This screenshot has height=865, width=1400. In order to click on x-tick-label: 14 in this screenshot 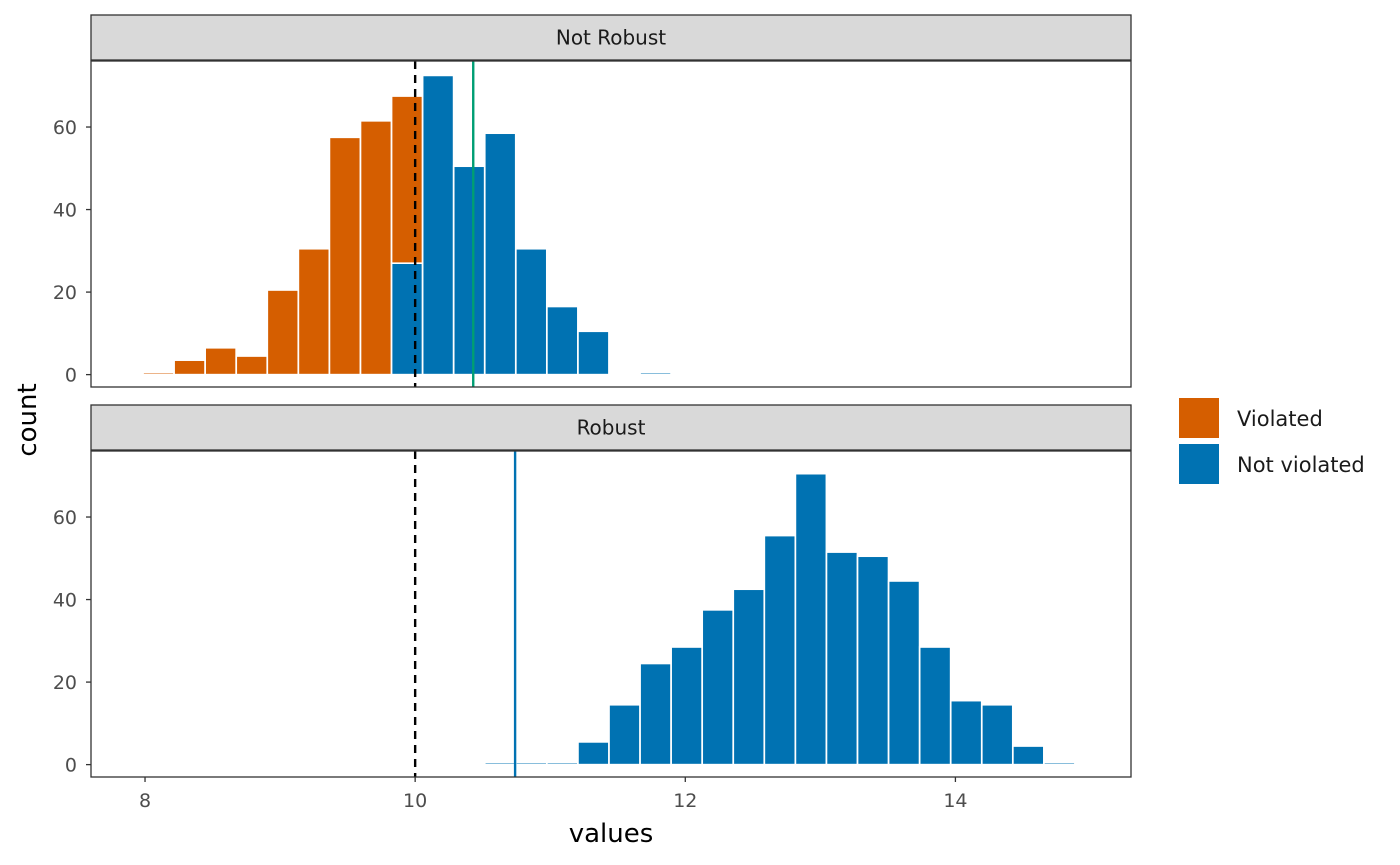, I will do `click(955, 801)`.